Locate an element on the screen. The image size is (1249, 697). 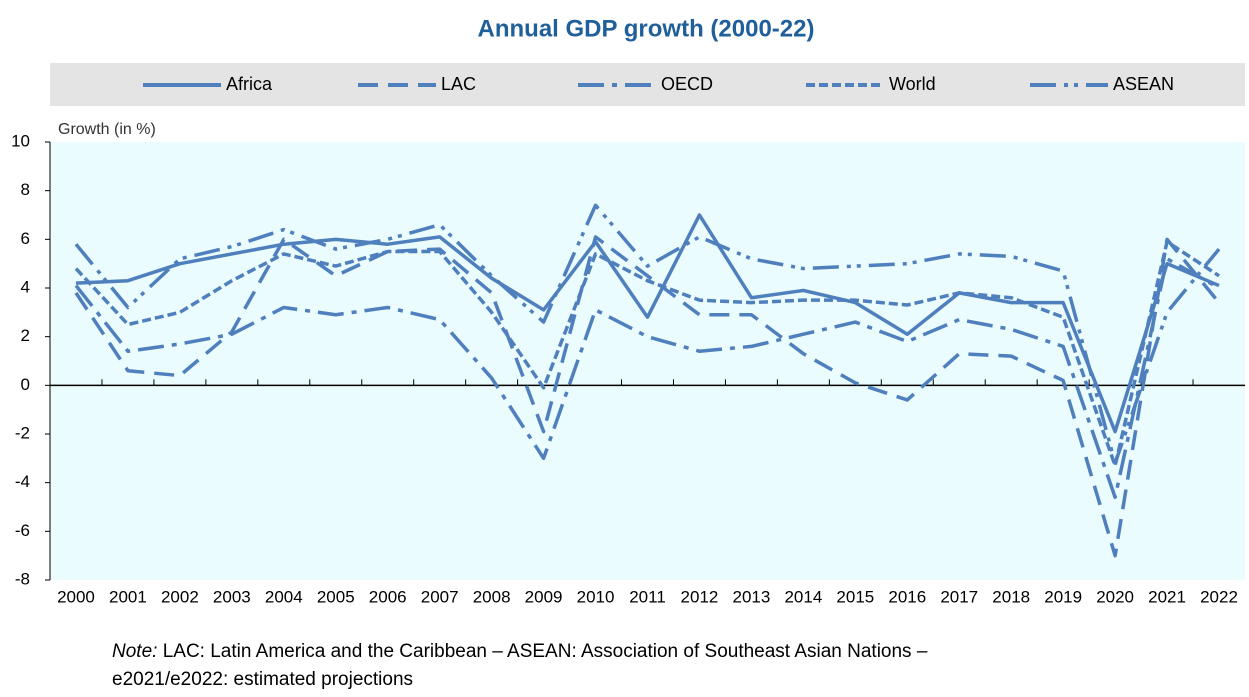
y-tick-label: 10 is located at coordinates (20, 140).